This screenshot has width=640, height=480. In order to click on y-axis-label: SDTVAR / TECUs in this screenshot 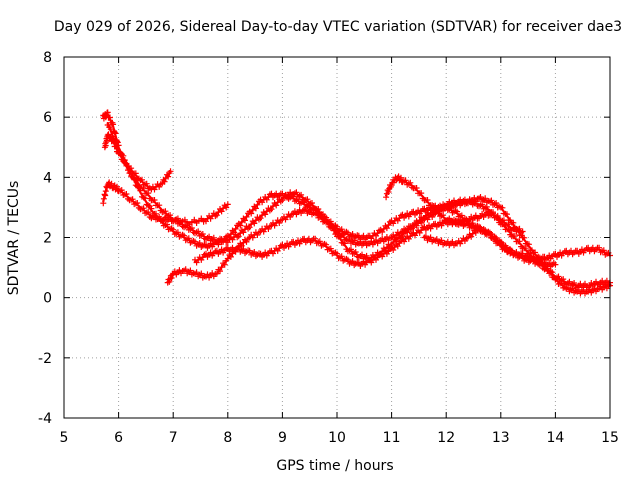, I will do `click(14, 238)`.